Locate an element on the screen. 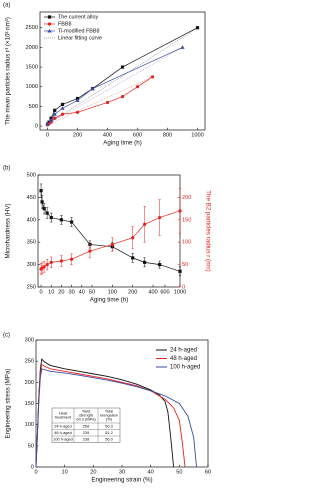  table-header: σ0.2 (MPa) is located at coordinates (86, 419).